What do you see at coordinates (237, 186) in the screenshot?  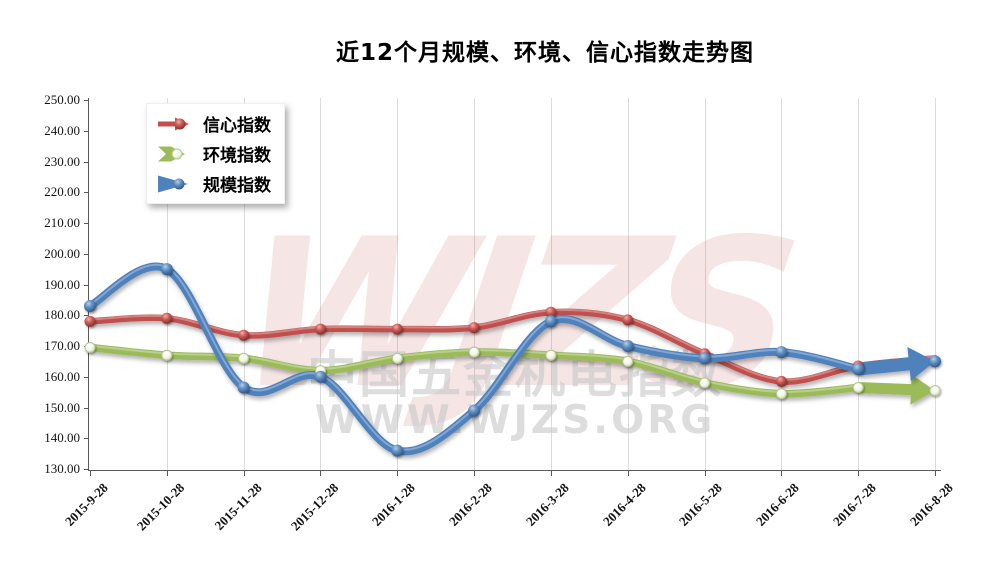 I see `legend-label-scale: 规模指数` at bounding box center [237, 186].